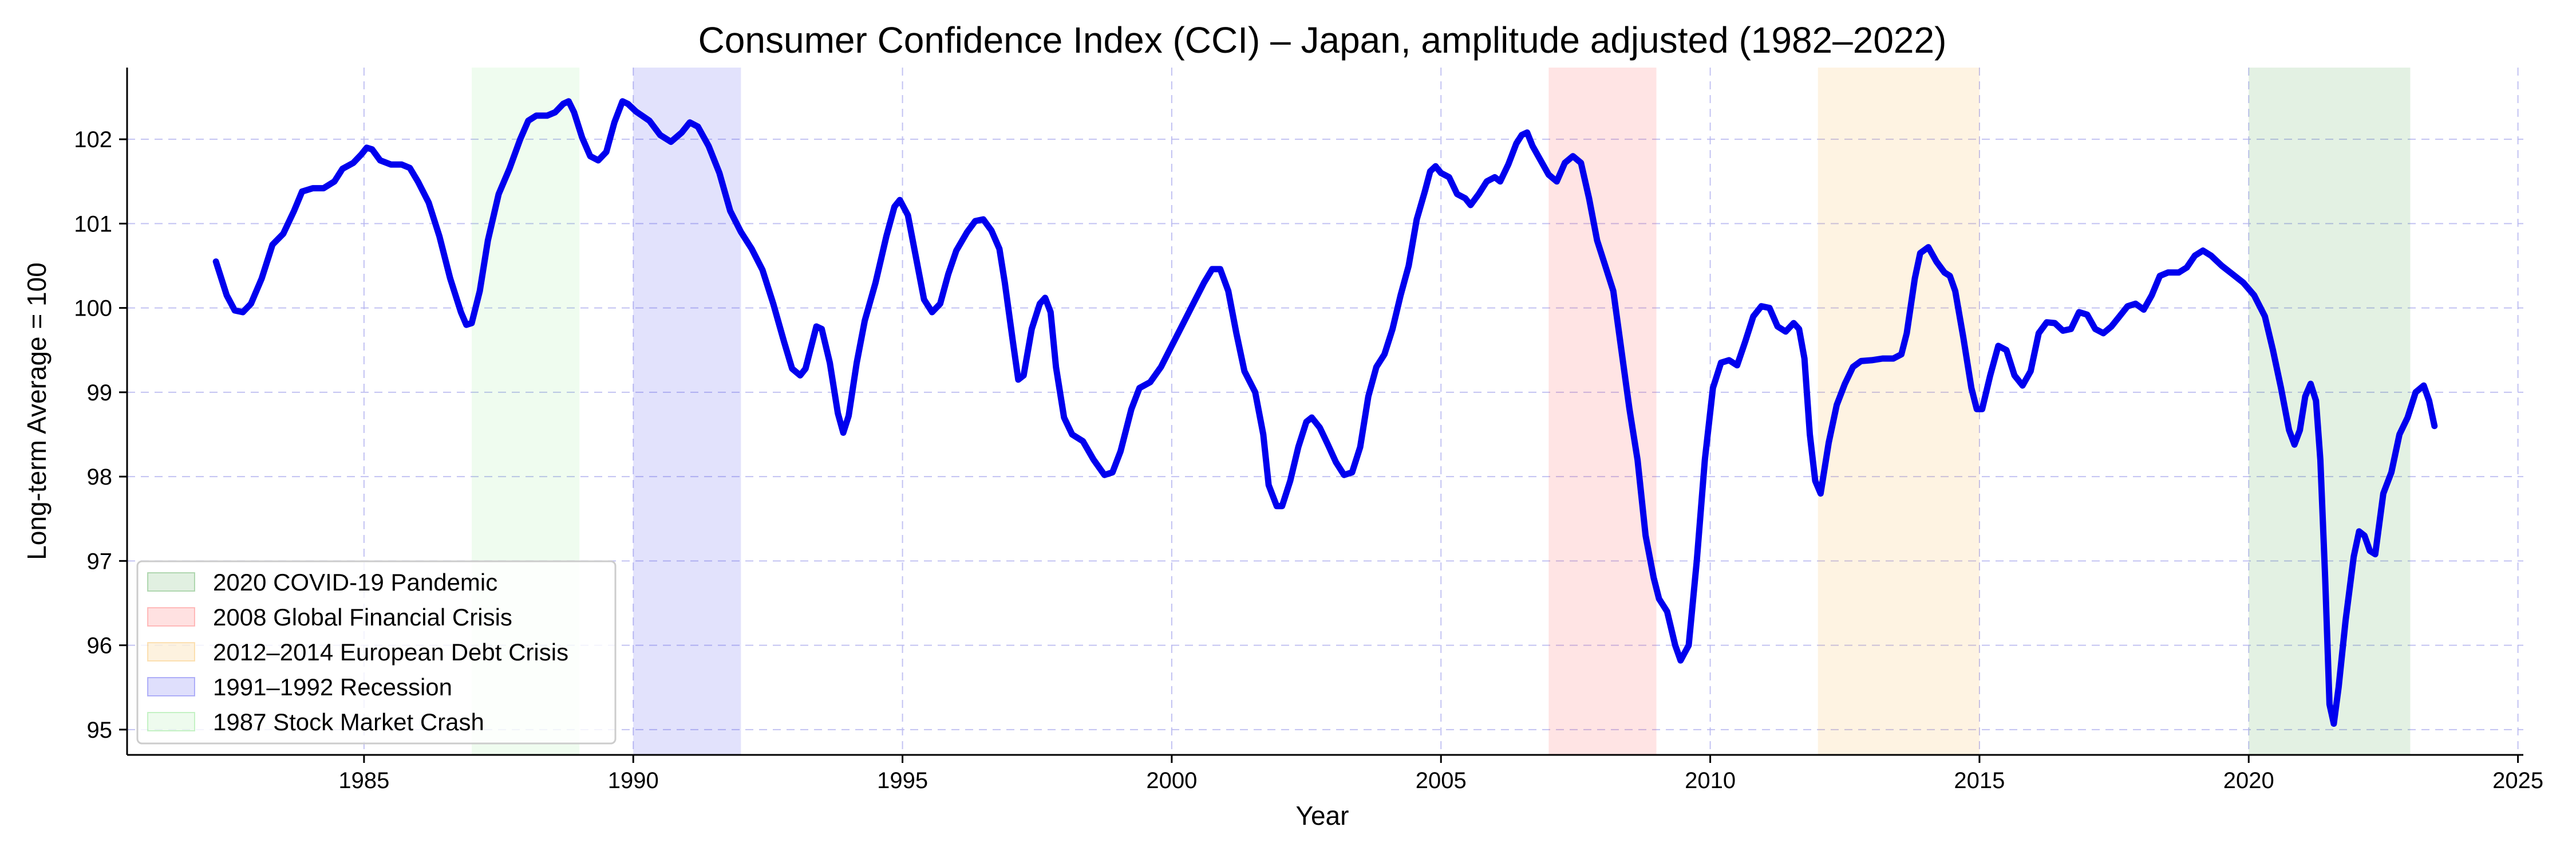 This screenshot has height=862, width=2576. What do you see at coordinates (362, 617) in the screenshot?
I see `legend-label: 2008 Global Financial Crisis` at bounding box center [362, 617].